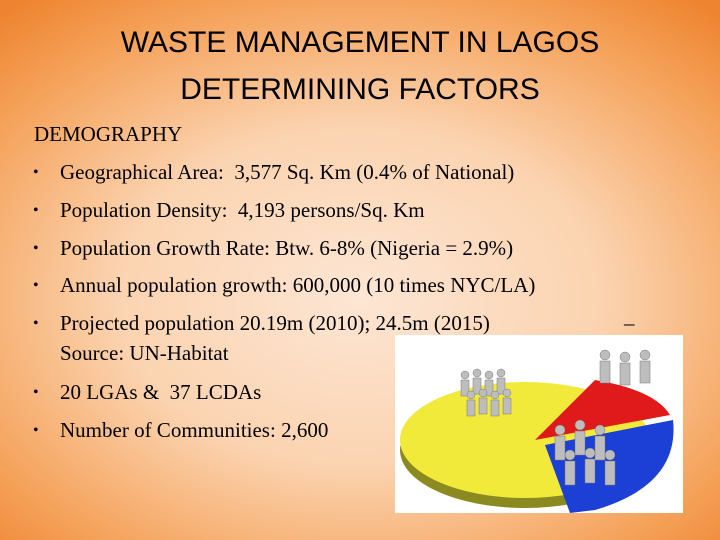 The image size is (720, 540). Describe the element at coordinates (194, 430) in the screenshot. I see `bullet-text: Number of Communities: 2,600` at that location.